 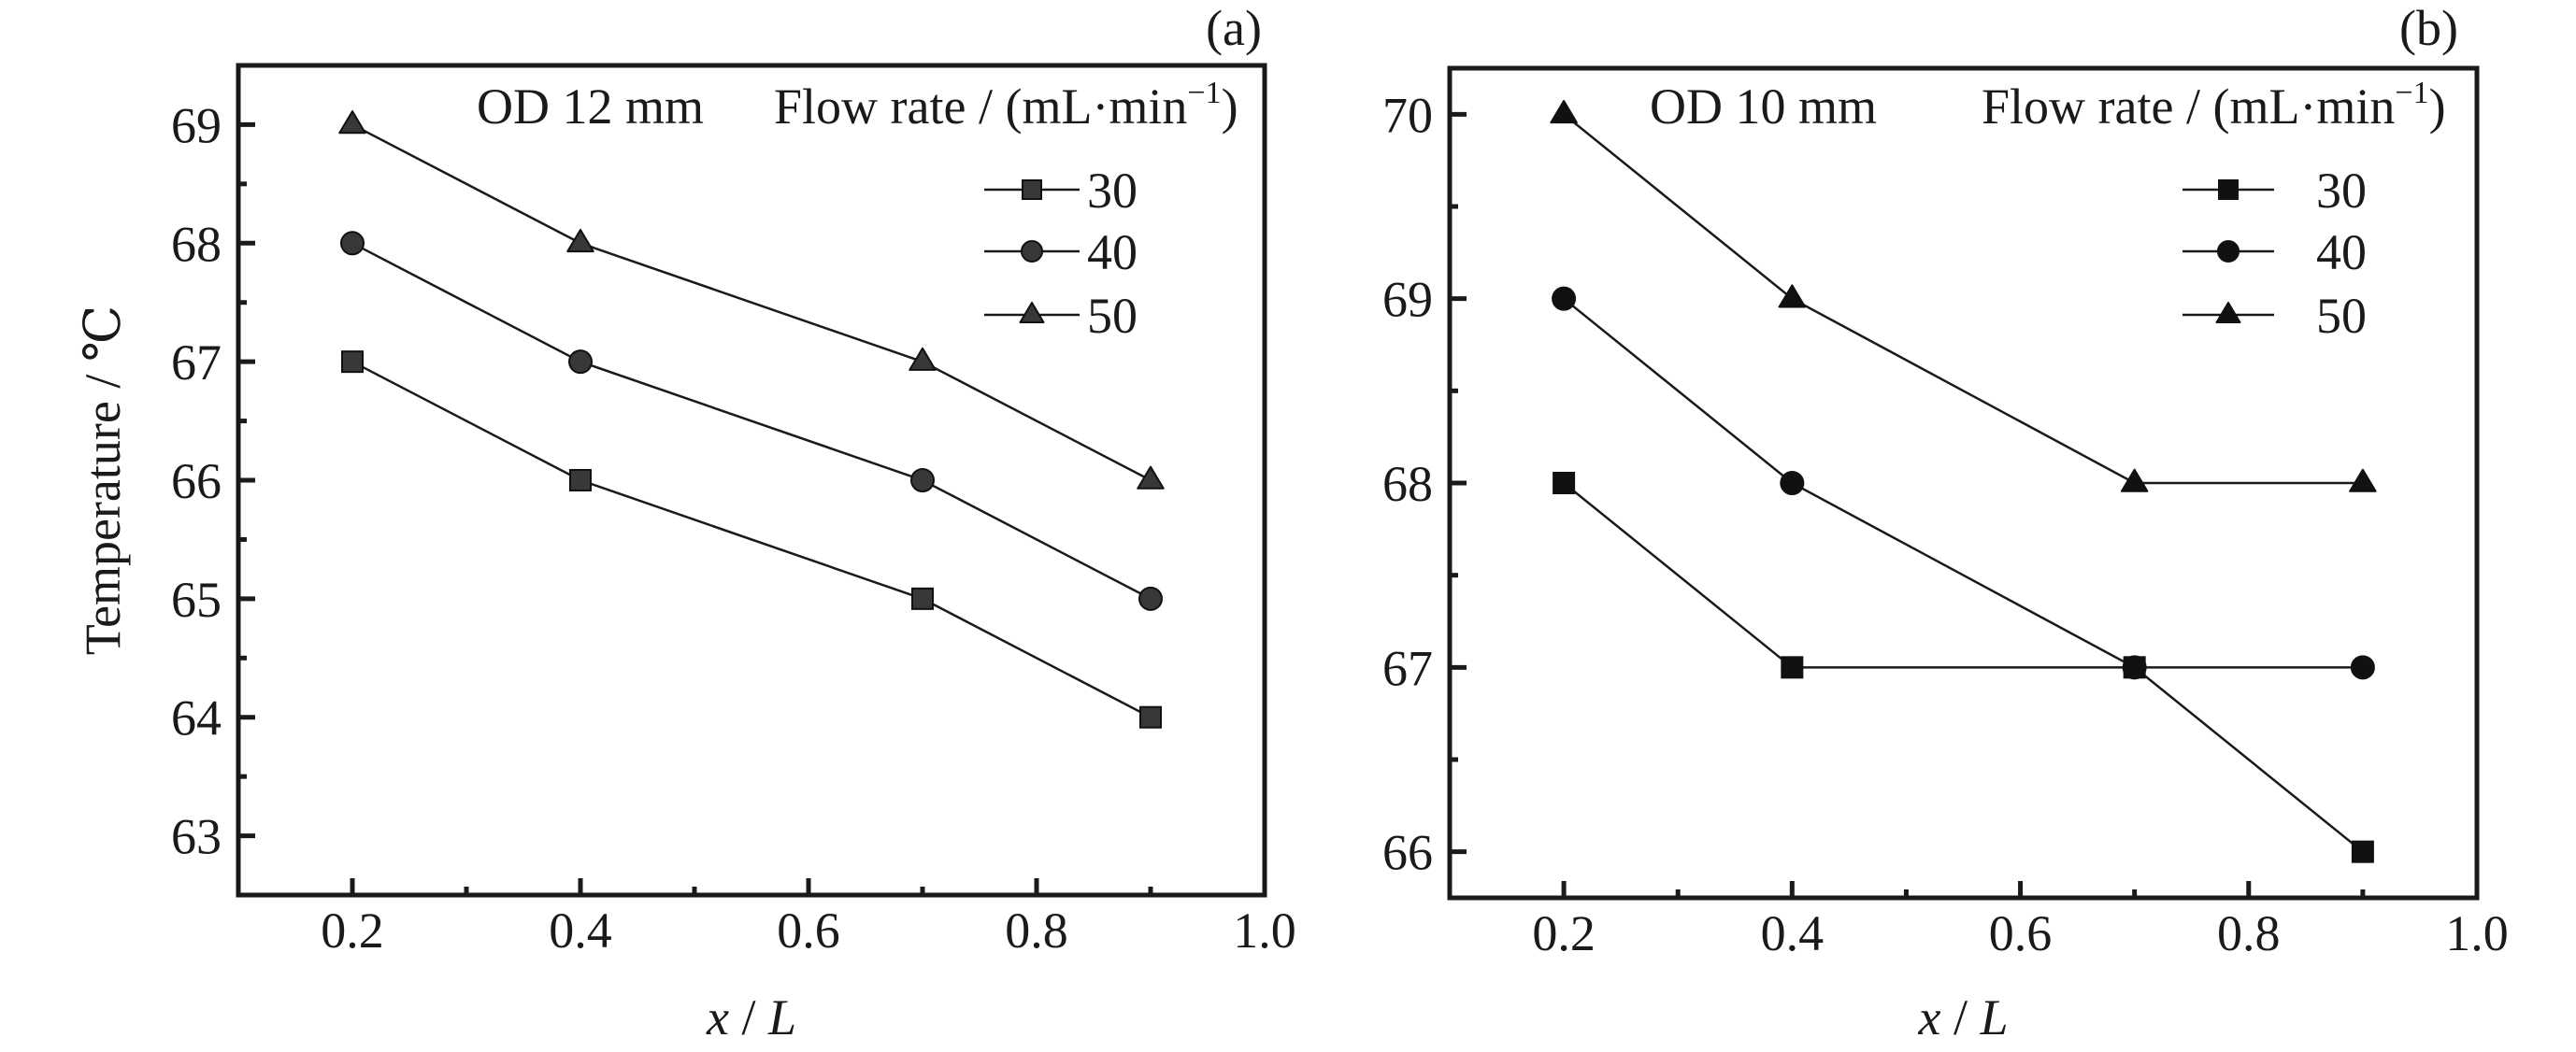 What do you see at coordinates (2428, 28) in the screenshot?
I see `panel-label: (b)` at bounding box center [2428, 28].